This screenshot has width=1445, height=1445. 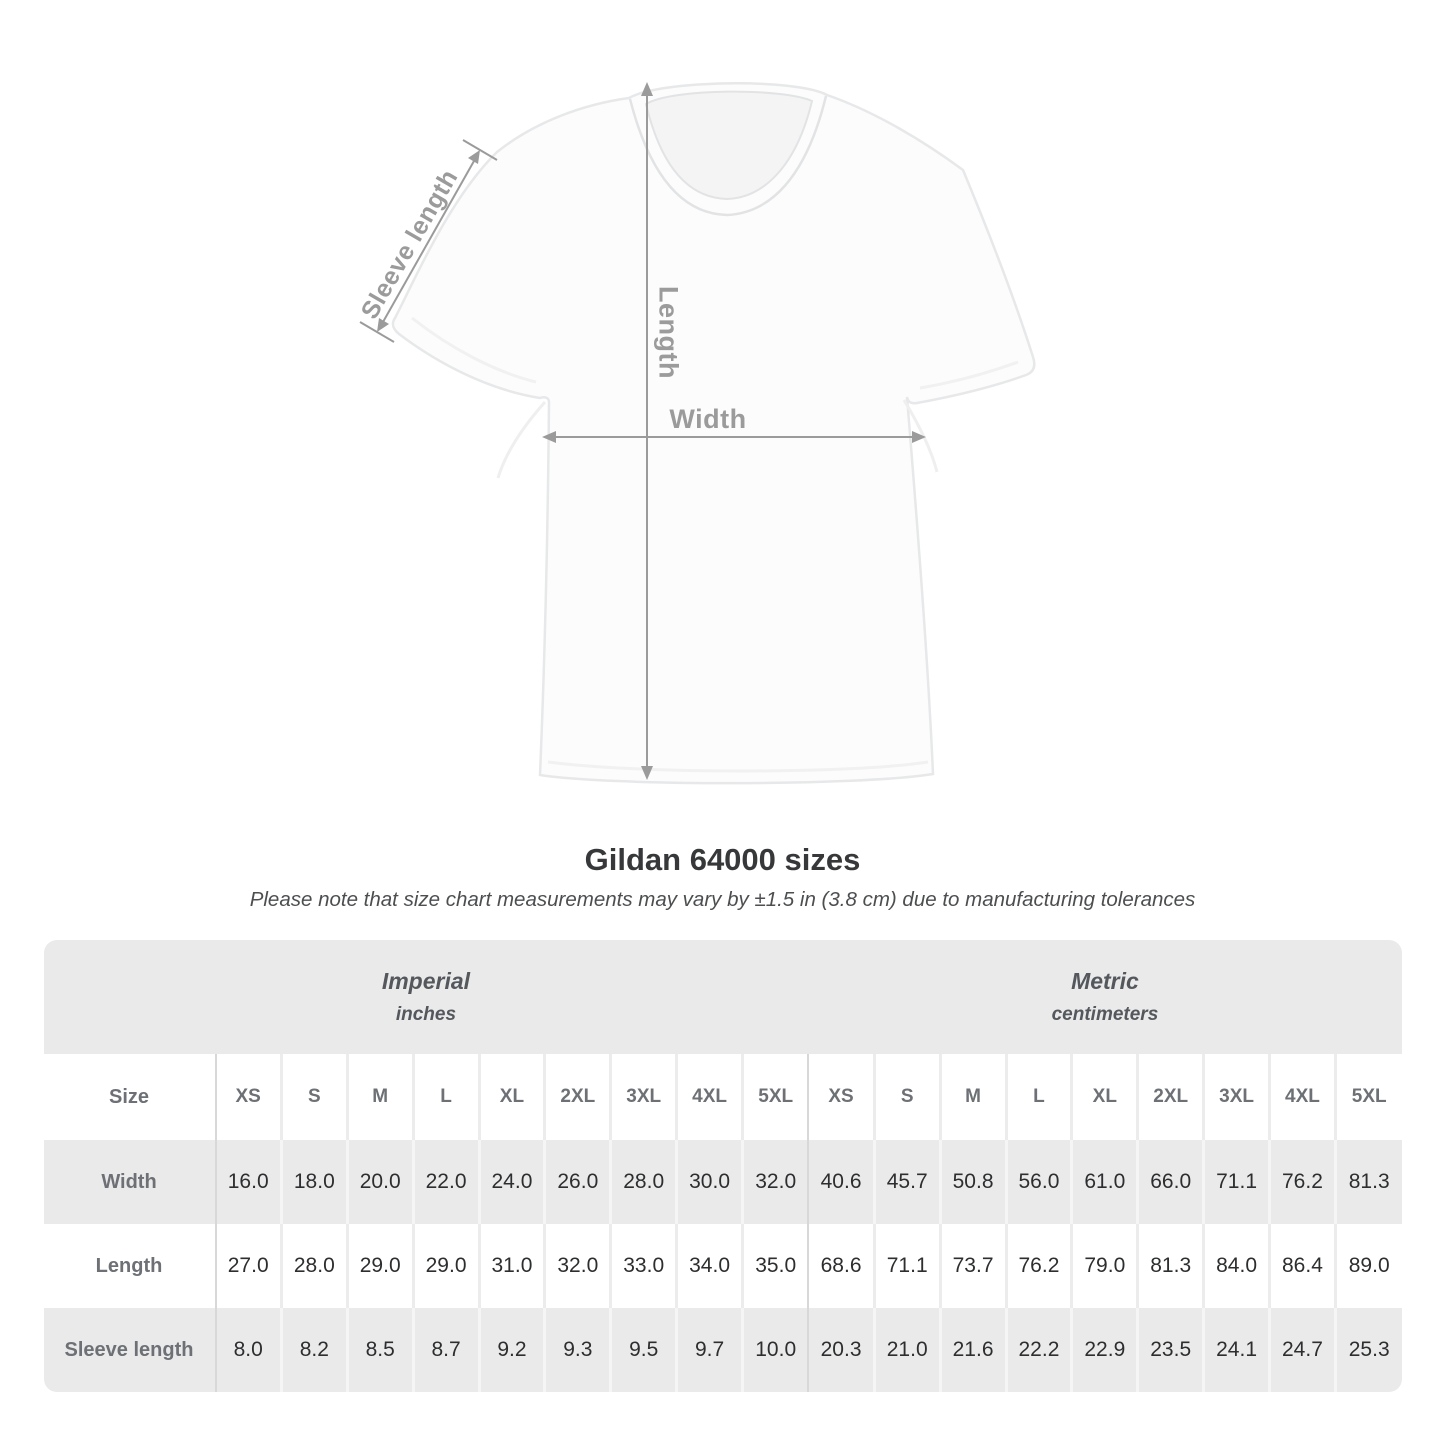 What do you see at coordinates (709, 1350) in the screenshot?
I see `value-cell: 9.7` at bounding box center [709, 1350].